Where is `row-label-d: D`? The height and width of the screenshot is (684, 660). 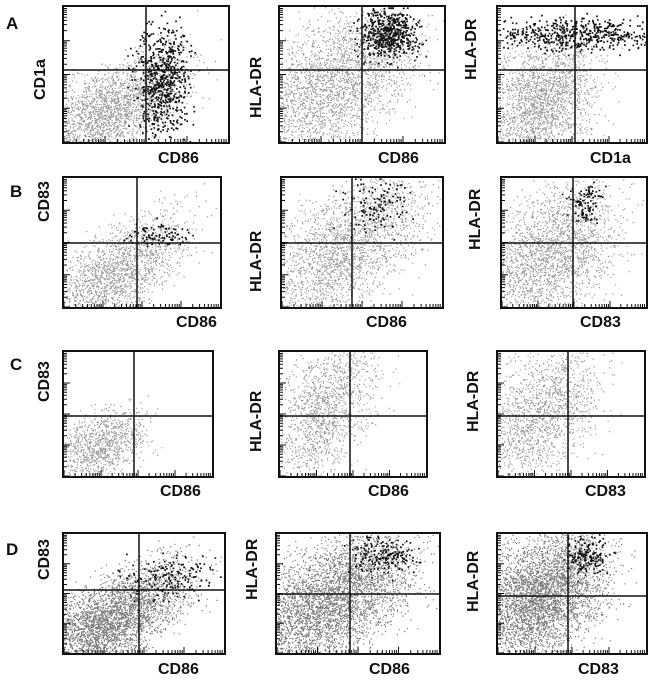
row-label-d: D is located at coordinates (12, 549).